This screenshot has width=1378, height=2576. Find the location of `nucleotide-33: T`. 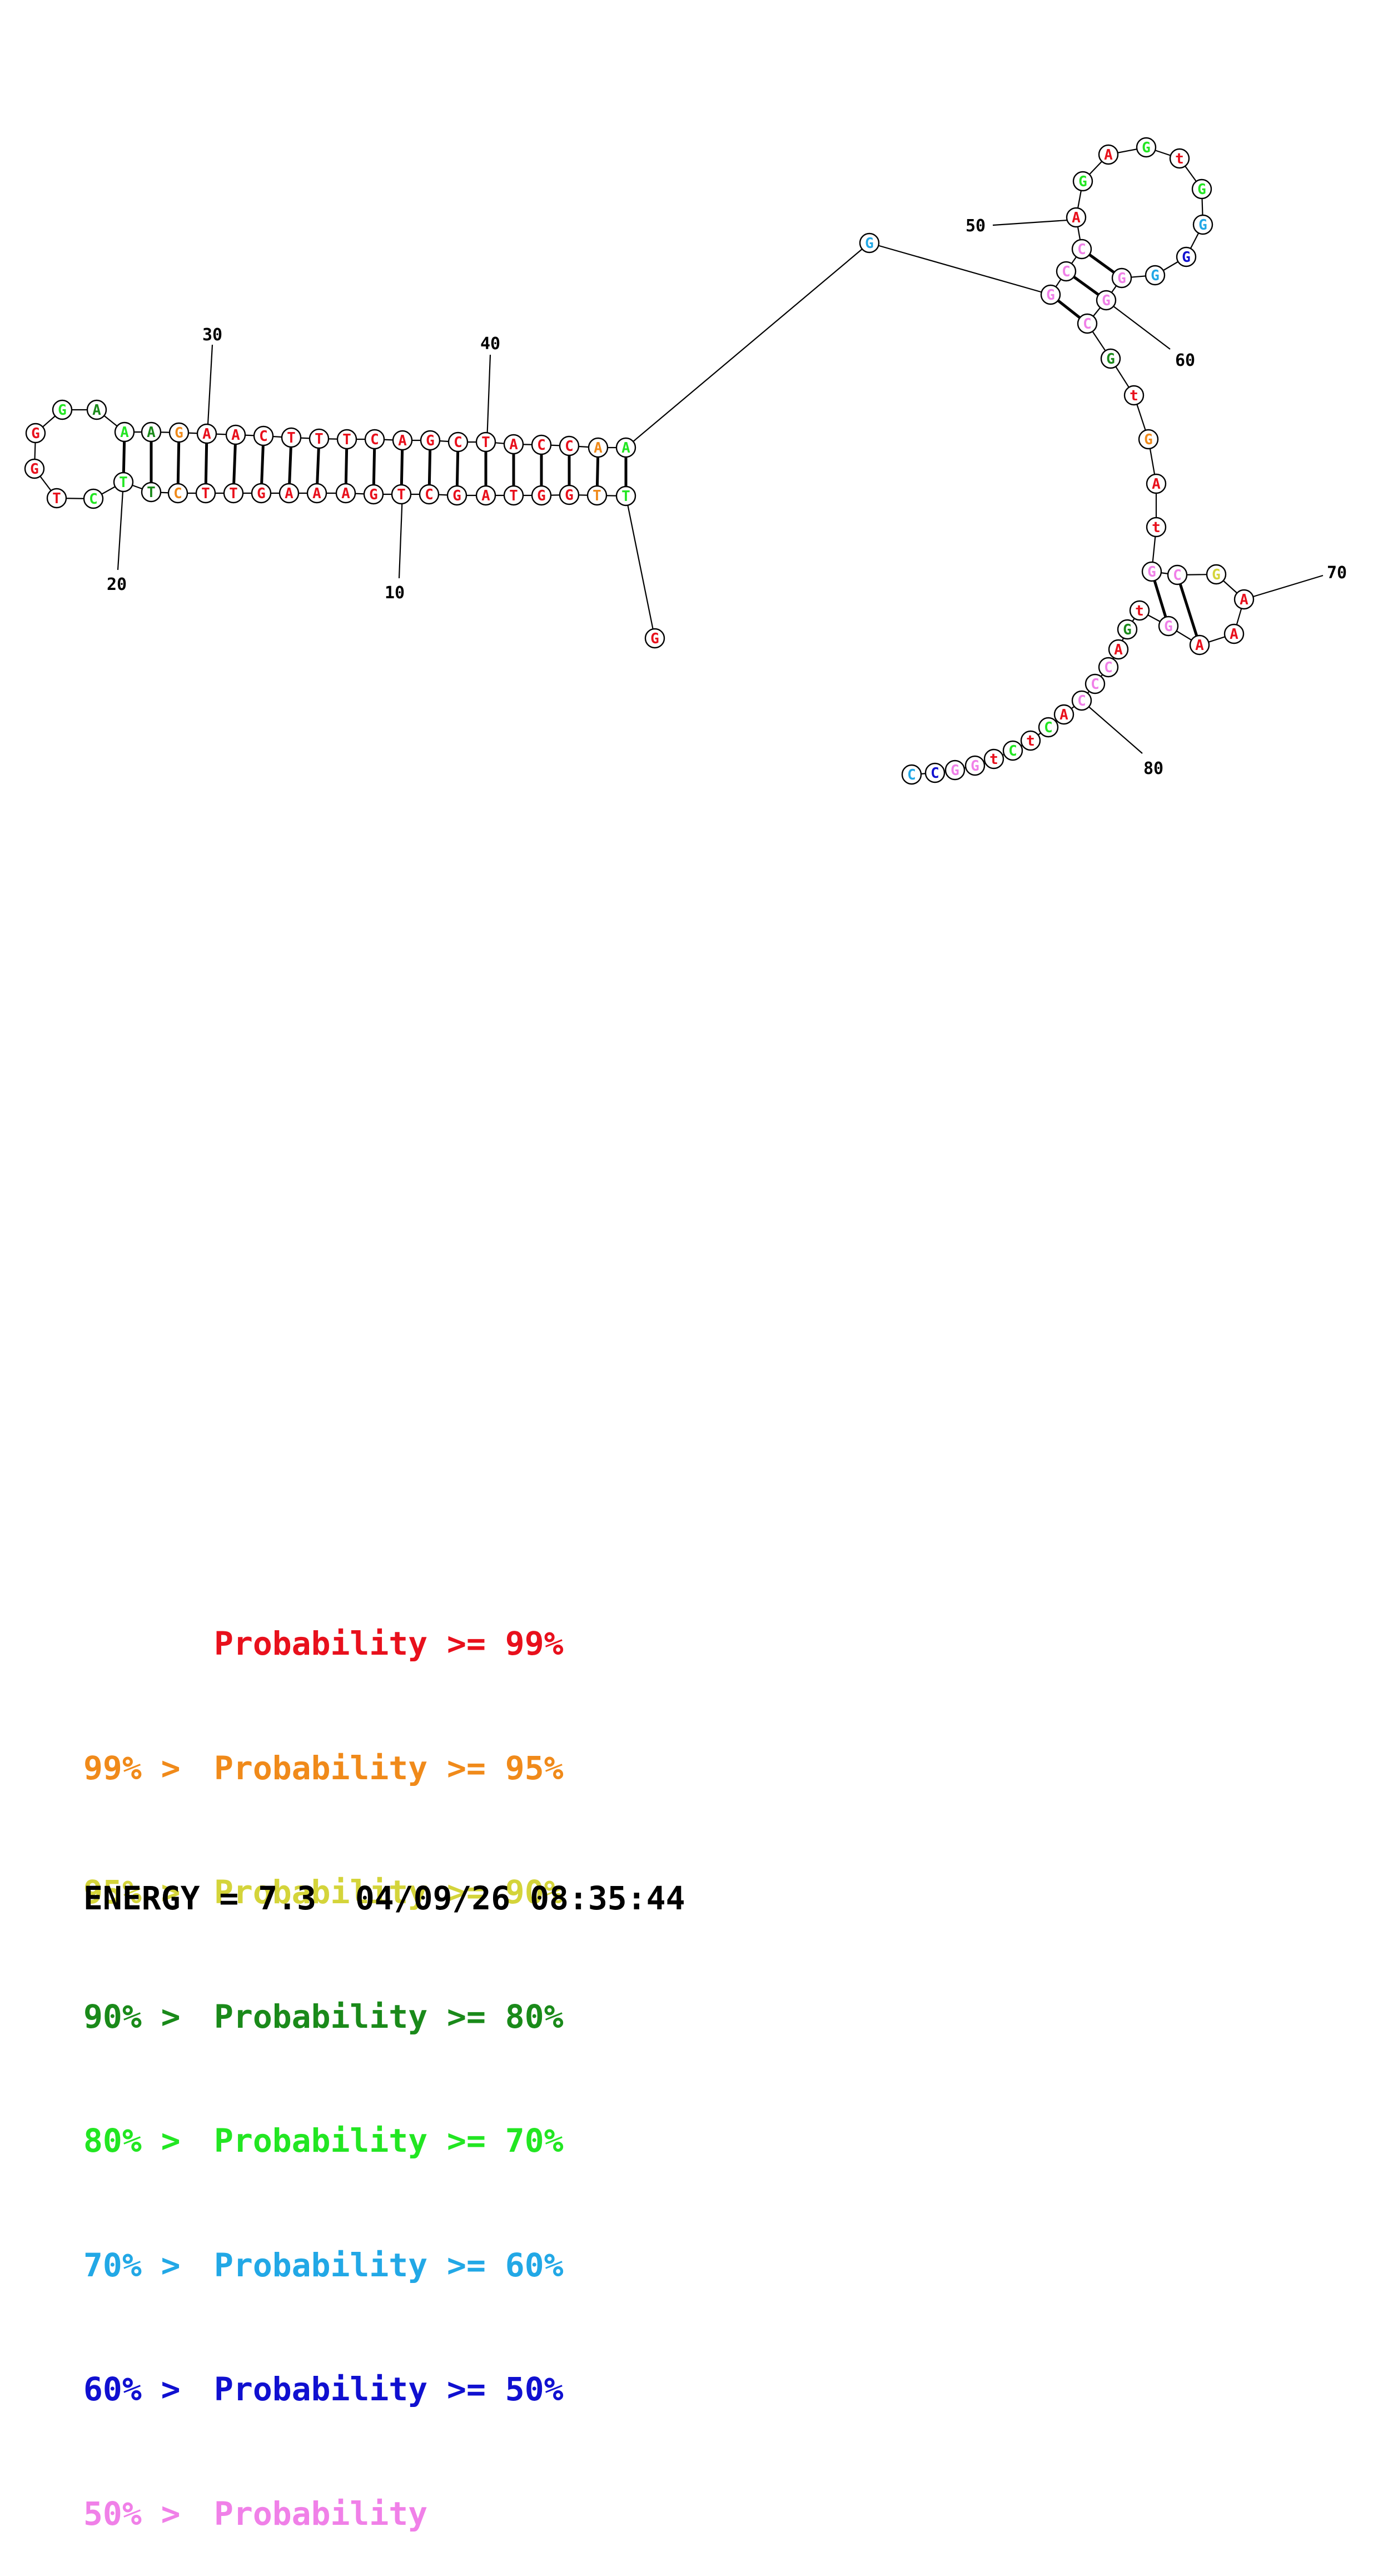

nucleotide-33: T is located at coordinates (291, 437).